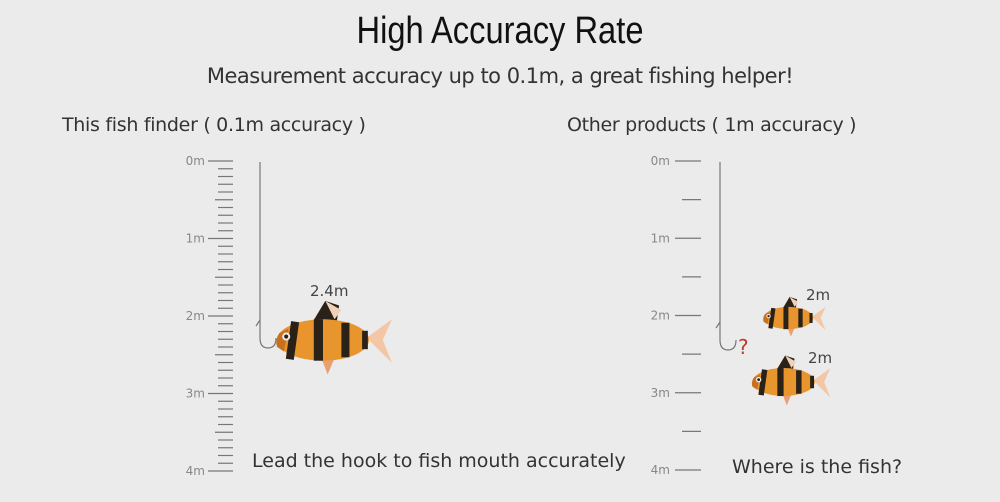 This screenshot has height=502, width=1000. What do you see at coordinates (712, 125) in the screenshot?
I see `right-heading: Other products ( 1m accuracy )` at bounding box center [712, 125].